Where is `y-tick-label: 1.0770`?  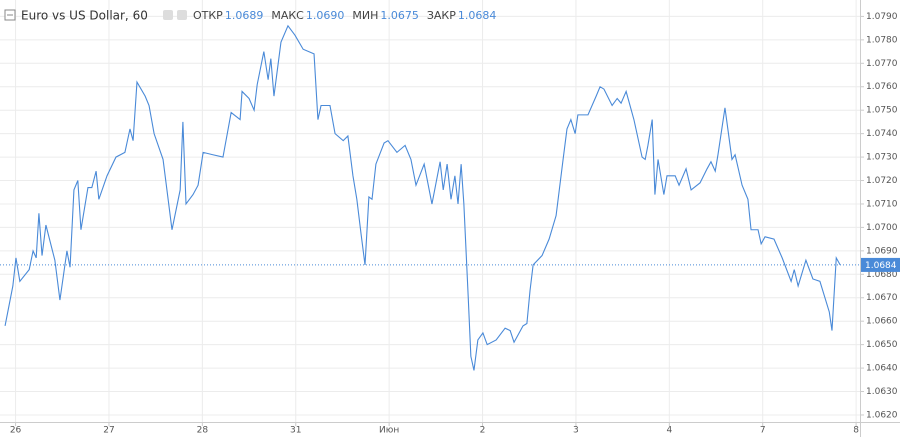 y-tick-label: 1.0770 is located at coordinates (882, 64).